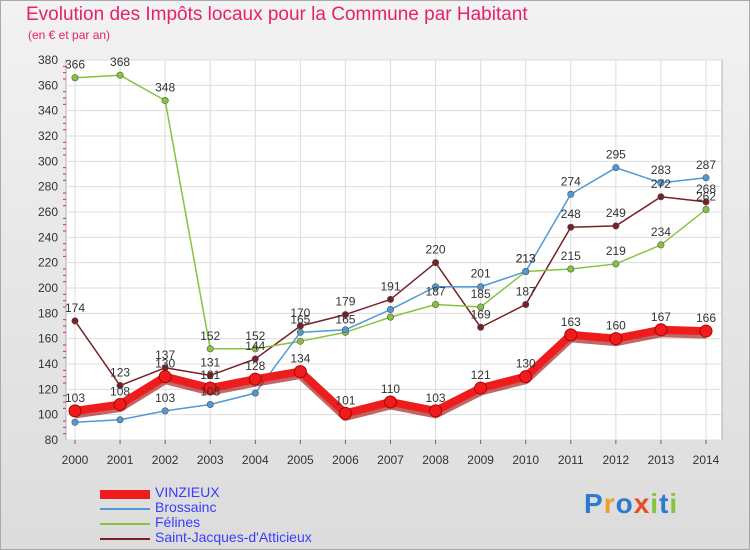 This screenshot has width=750, height=550. I want to click on x-tick-label: 2003, so click(210, 460).